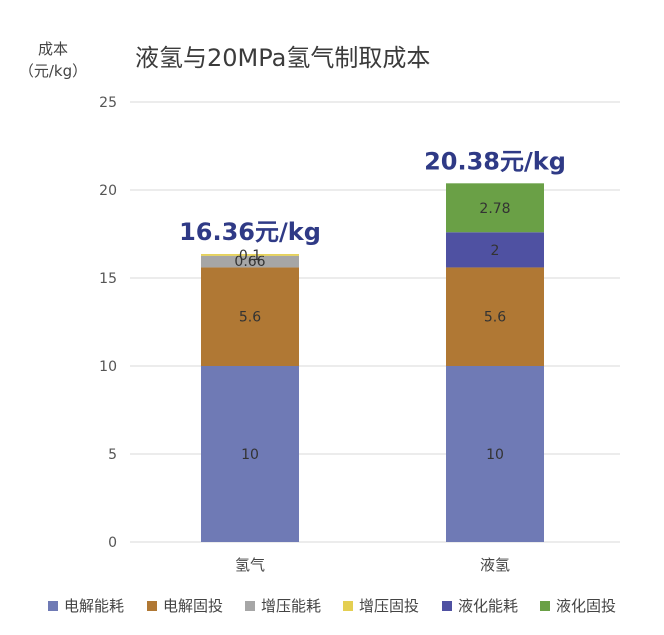  What do you see at coordinates (495, 565) in the screenshot?
I see `x-tick-label: 液氢` at bounding box center [495, 565].